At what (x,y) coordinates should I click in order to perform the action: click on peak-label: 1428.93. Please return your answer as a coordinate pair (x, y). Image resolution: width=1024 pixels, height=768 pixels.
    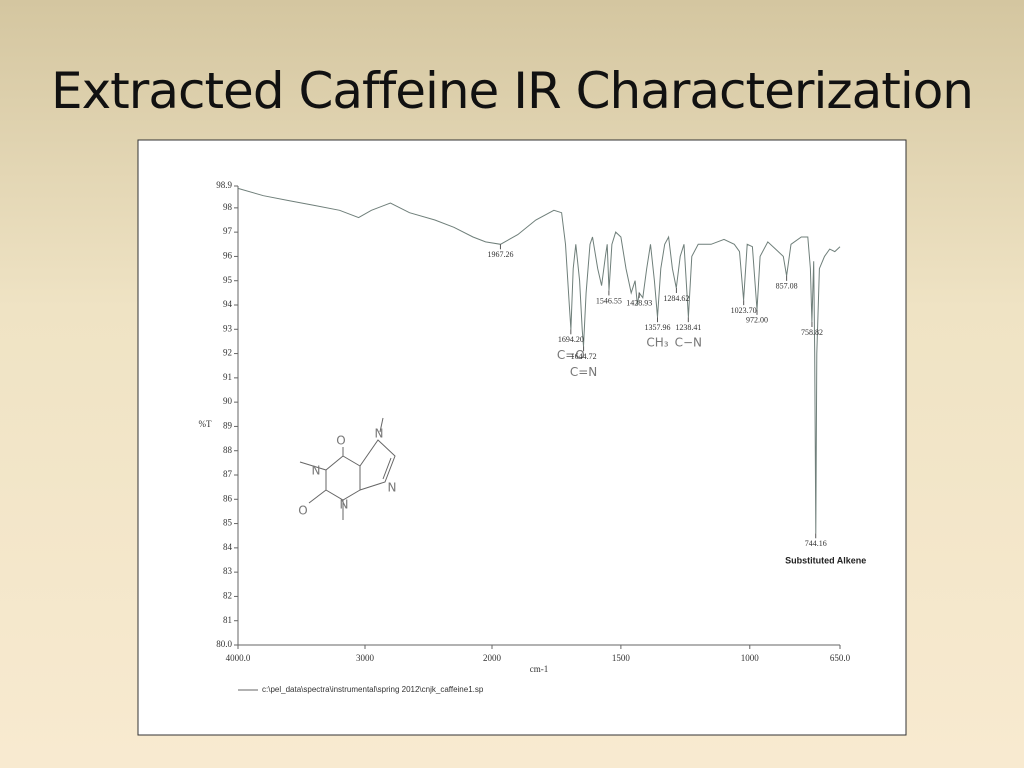
    Looking at the image, I should click on (639, 303).